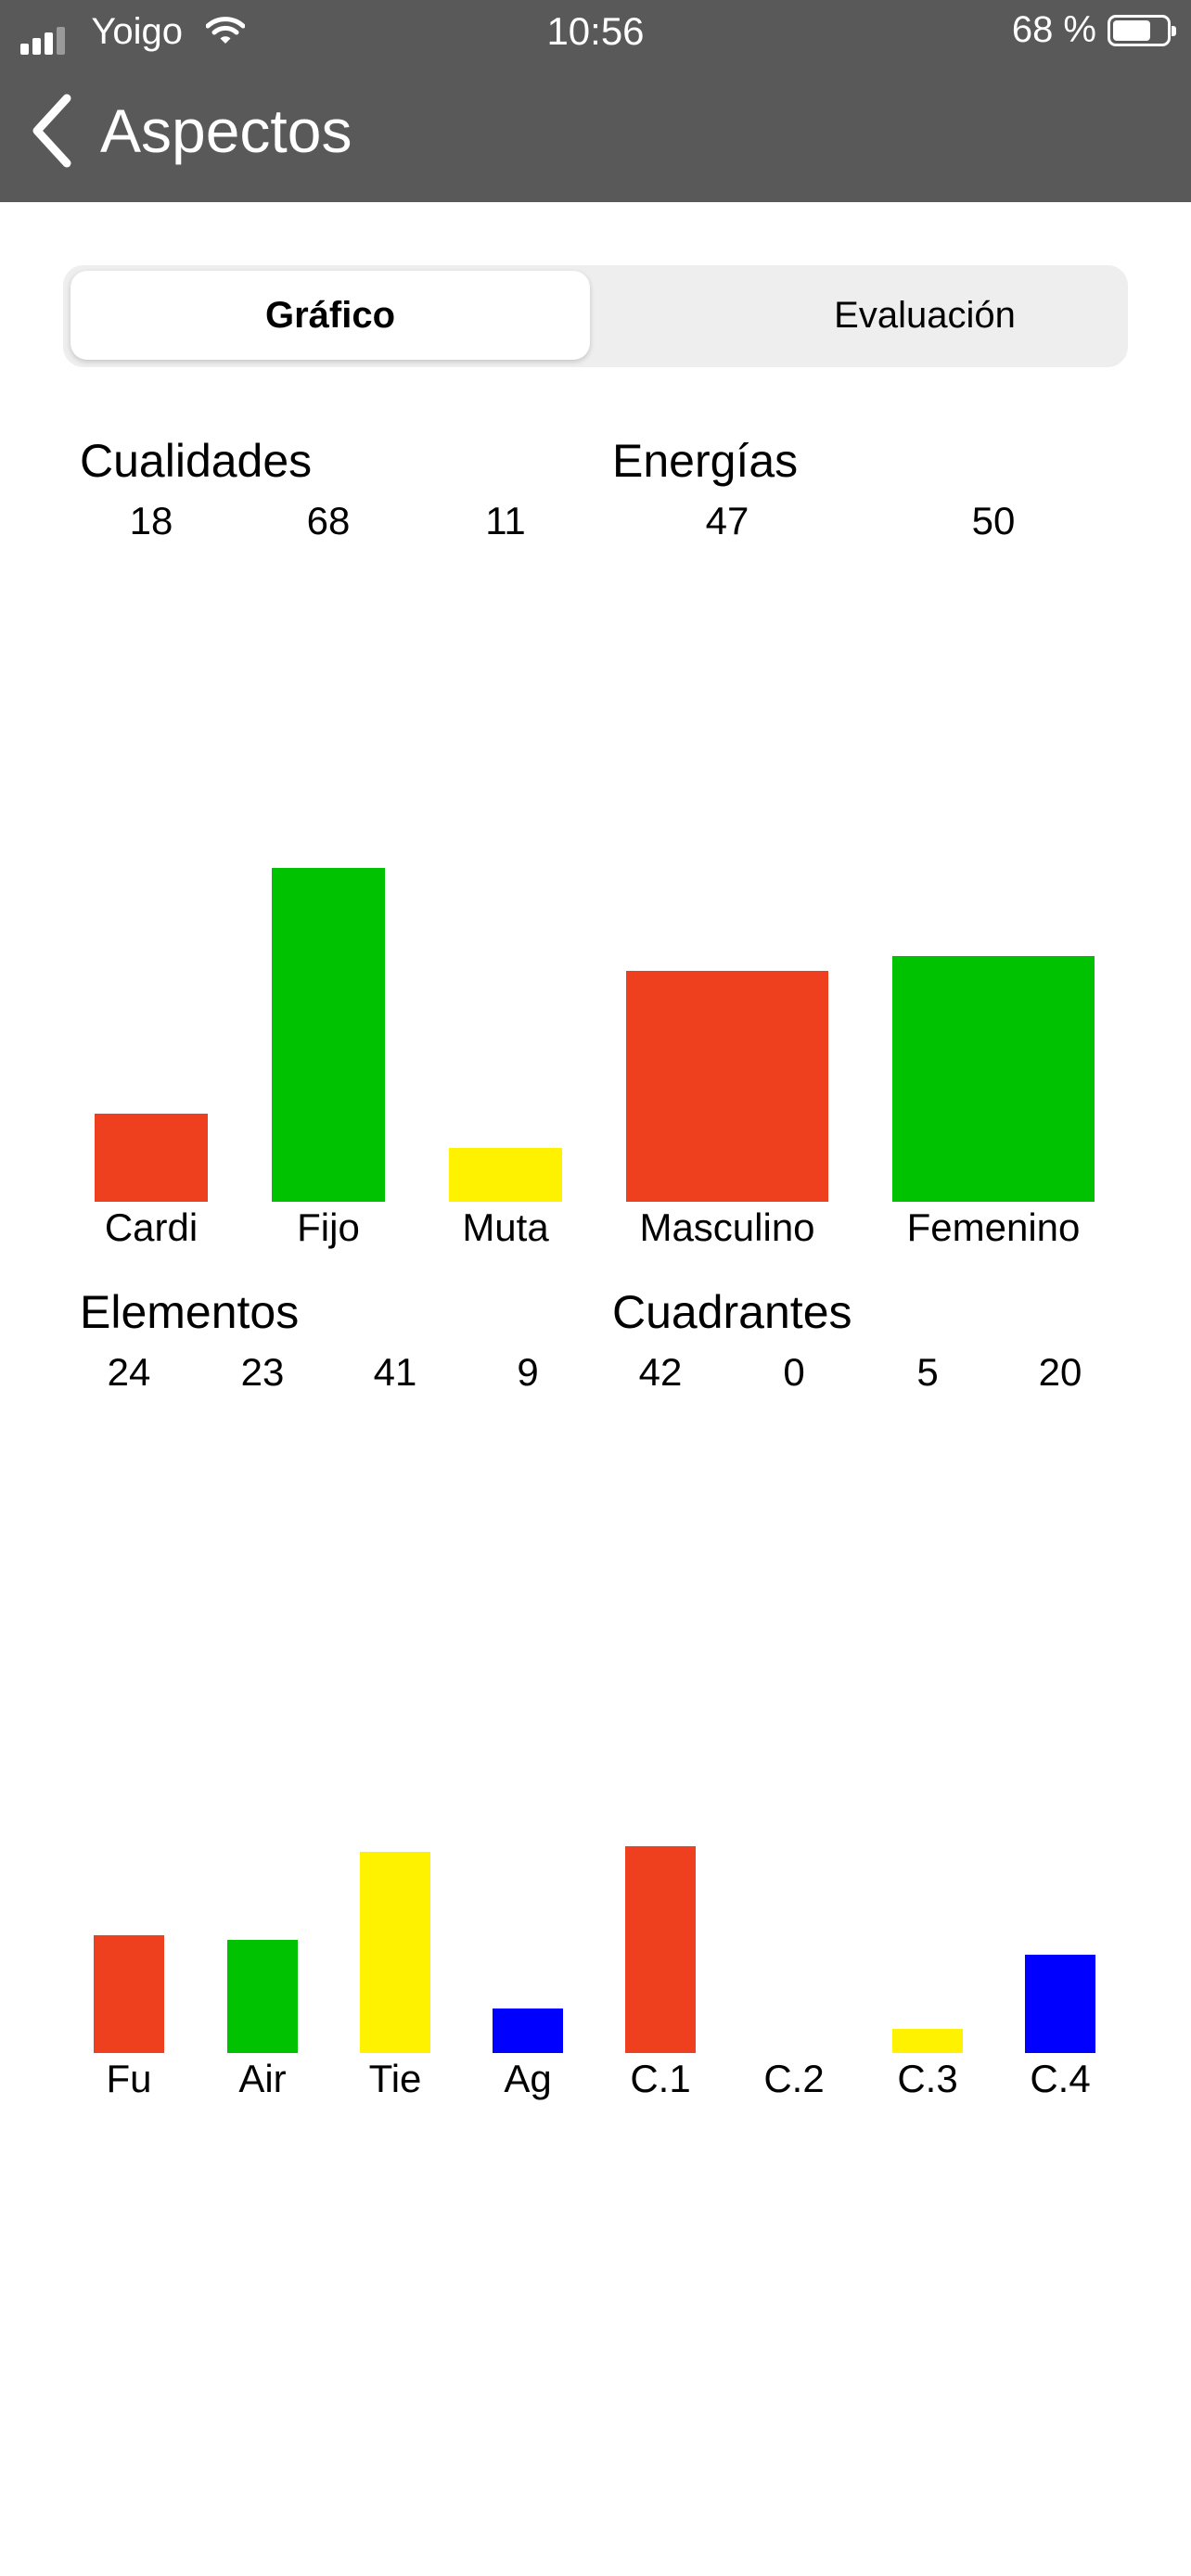  Describe the element at coordinates (1060, 1372) in the screenshot. I see `value-label: 20` at that location.